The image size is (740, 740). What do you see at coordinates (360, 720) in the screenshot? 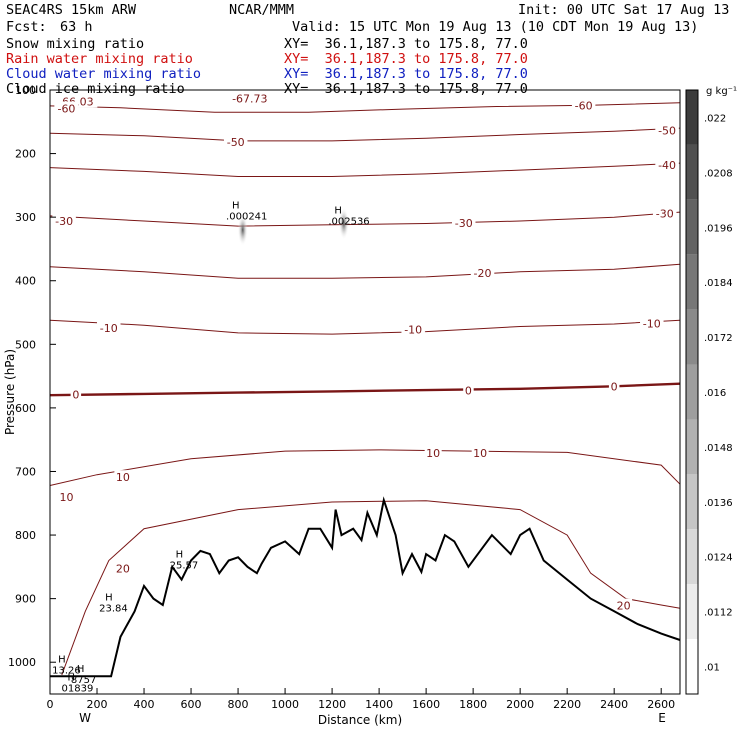
I see `x-axis-label: Distance (km)` at bounding box center [360, 720].